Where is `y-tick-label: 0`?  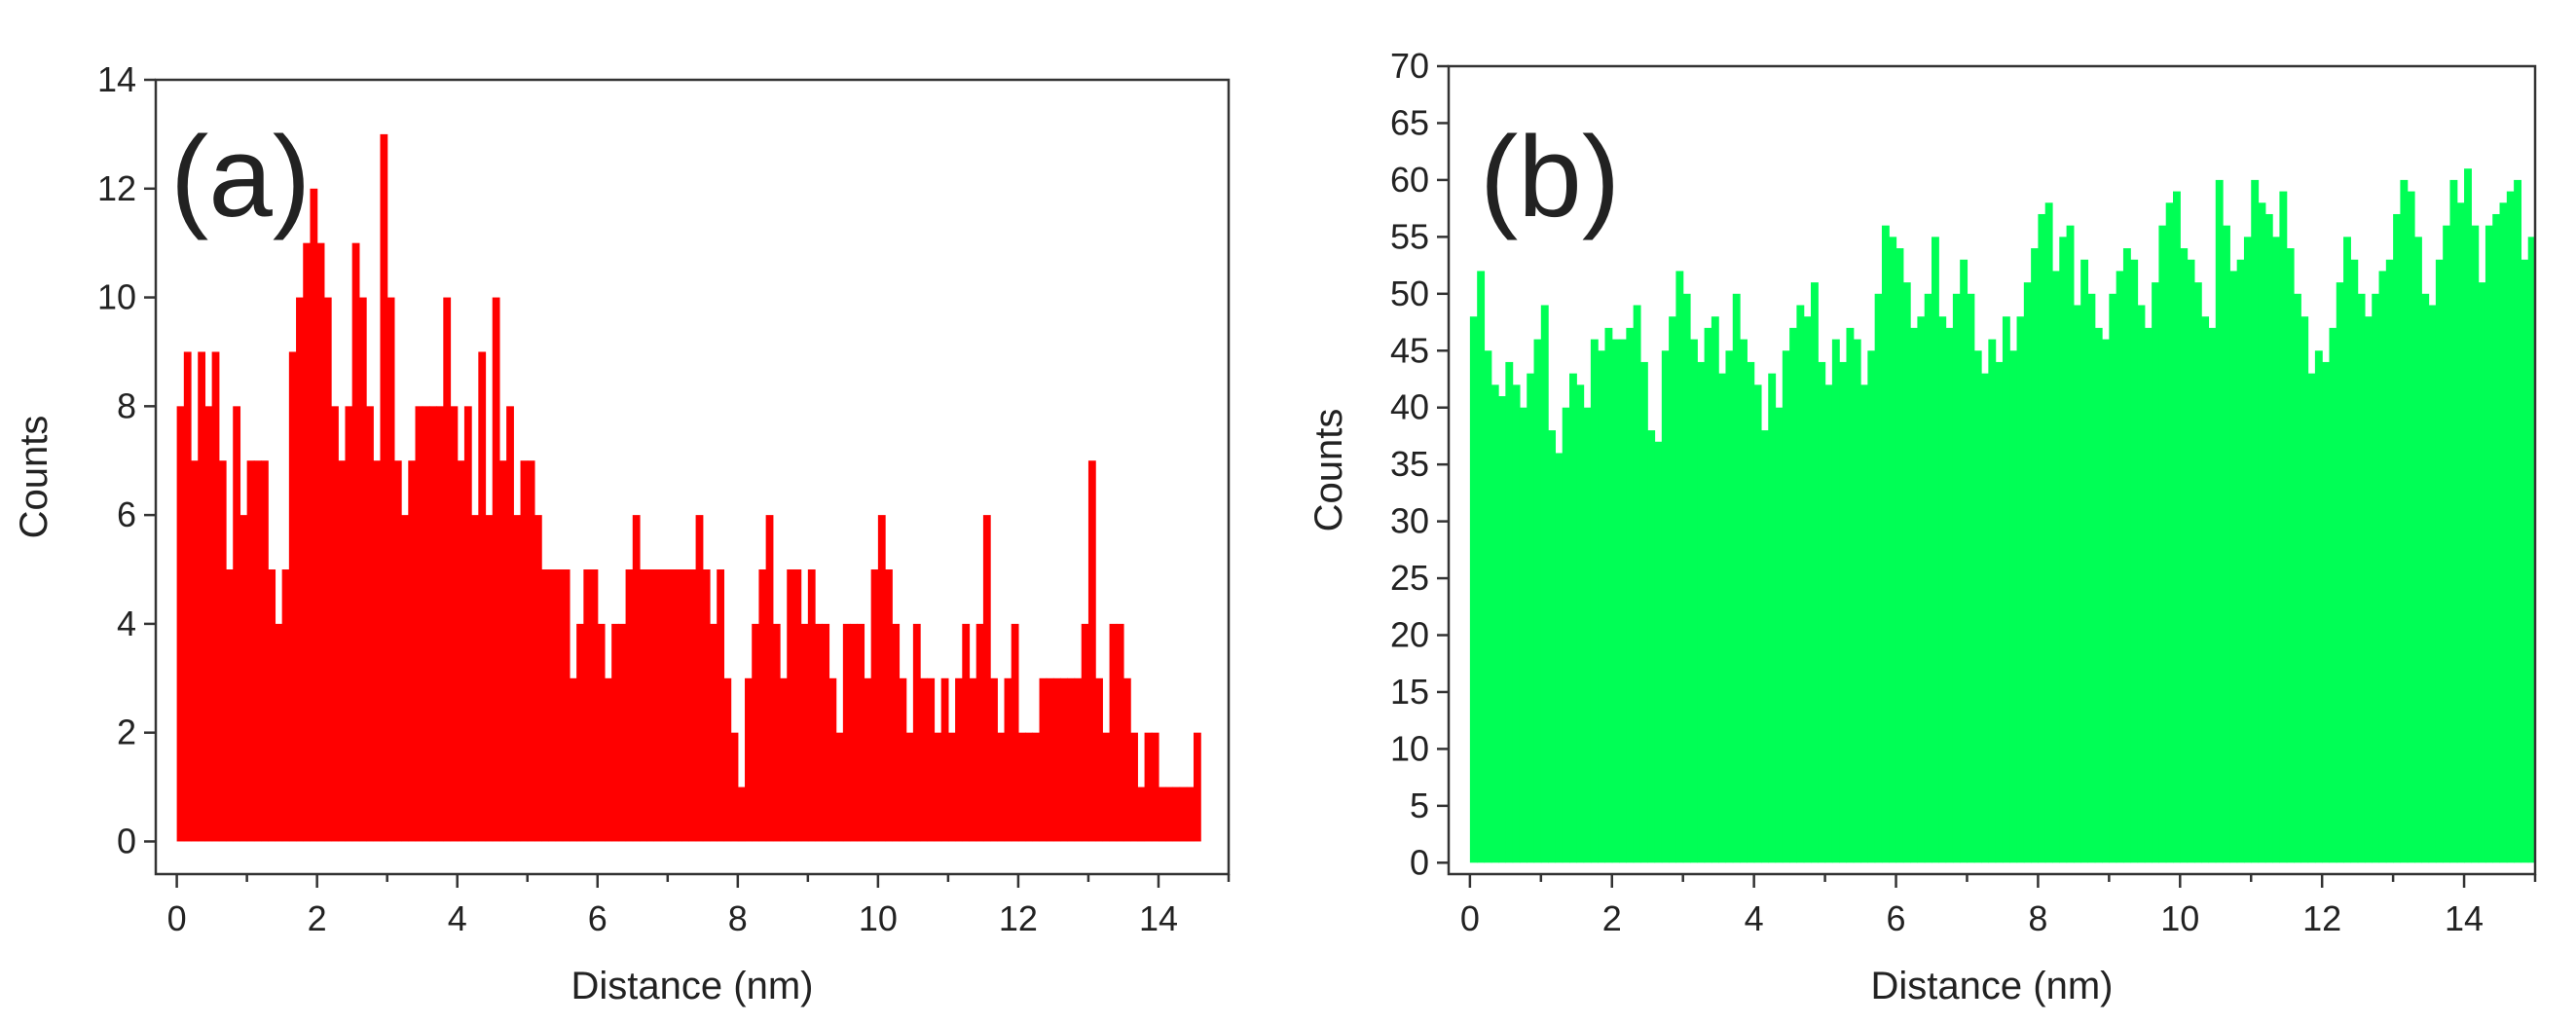
y-tick-label: 0 is located at coordinates (1419, 862).